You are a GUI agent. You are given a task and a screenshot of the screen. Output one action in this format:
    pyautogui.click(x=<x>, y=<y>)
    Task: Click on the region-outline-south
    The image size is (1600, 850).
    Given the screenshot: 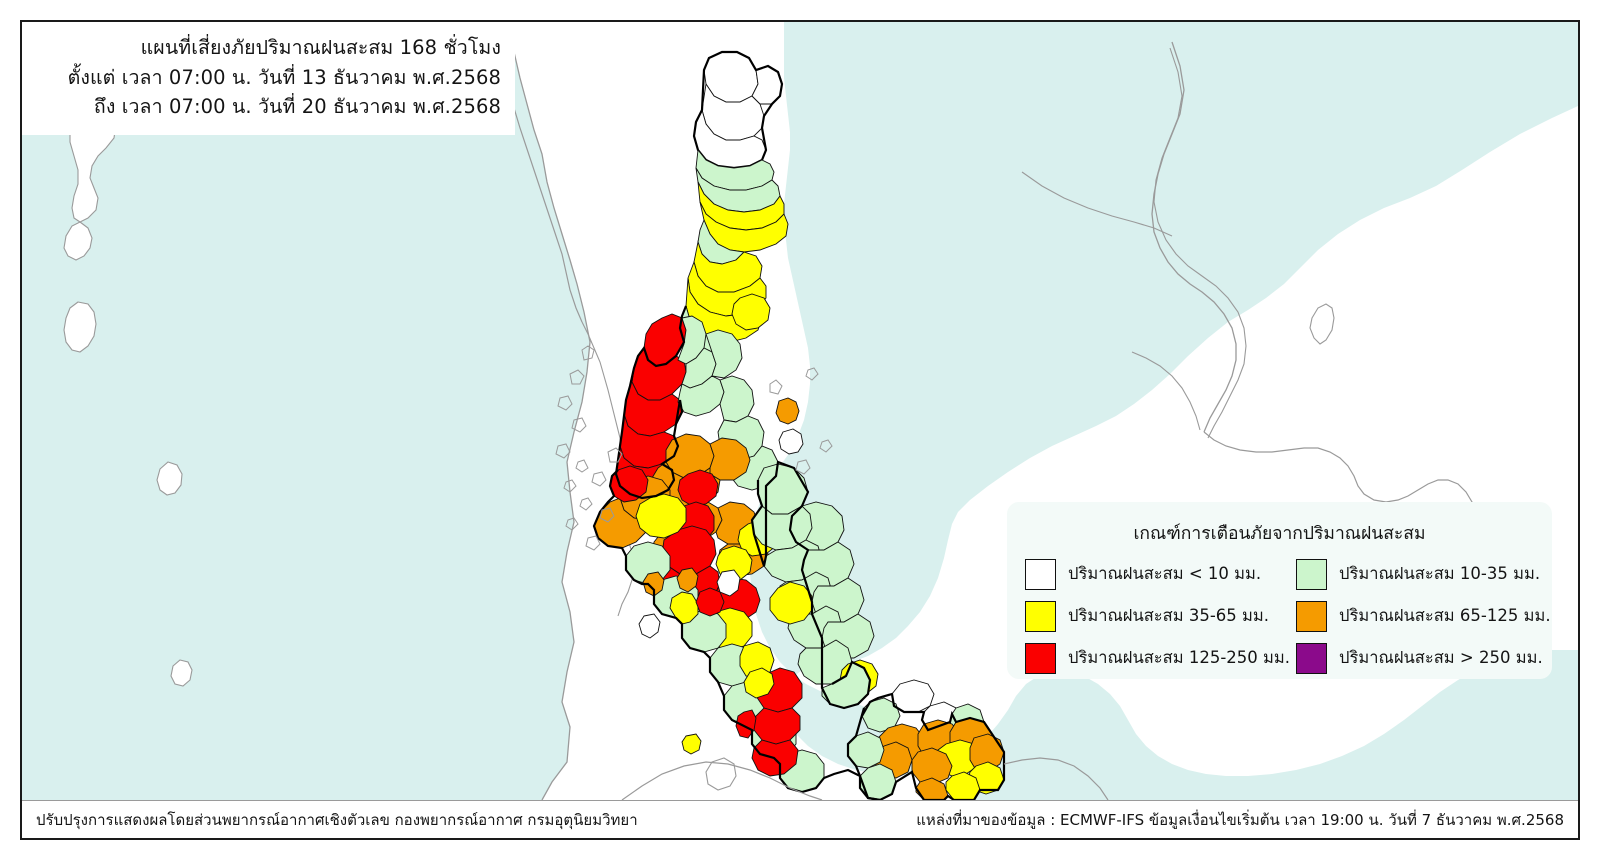 What is the action you would take?
    pyautogui.click(x=736, y=634)
    